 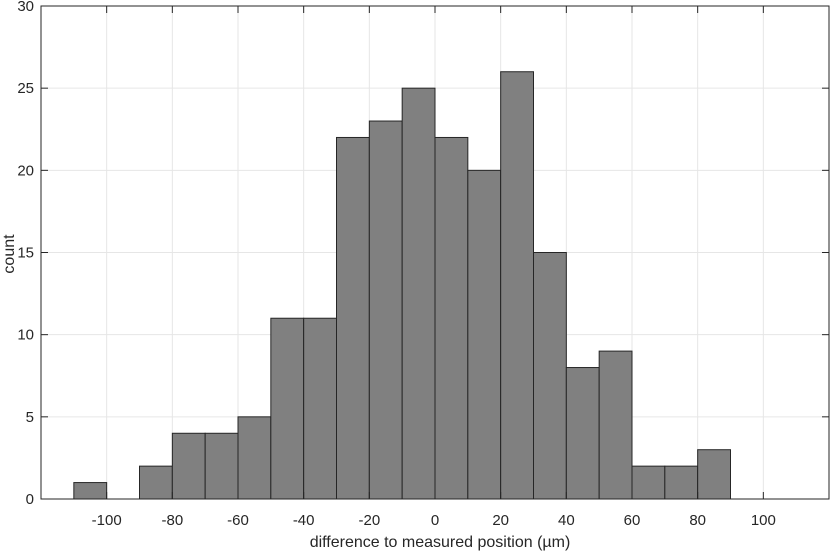 What do you see at coordinates (369, 520) in the screenshot?
I see `x-tick-label: -20` at bounding box center [369, 520].